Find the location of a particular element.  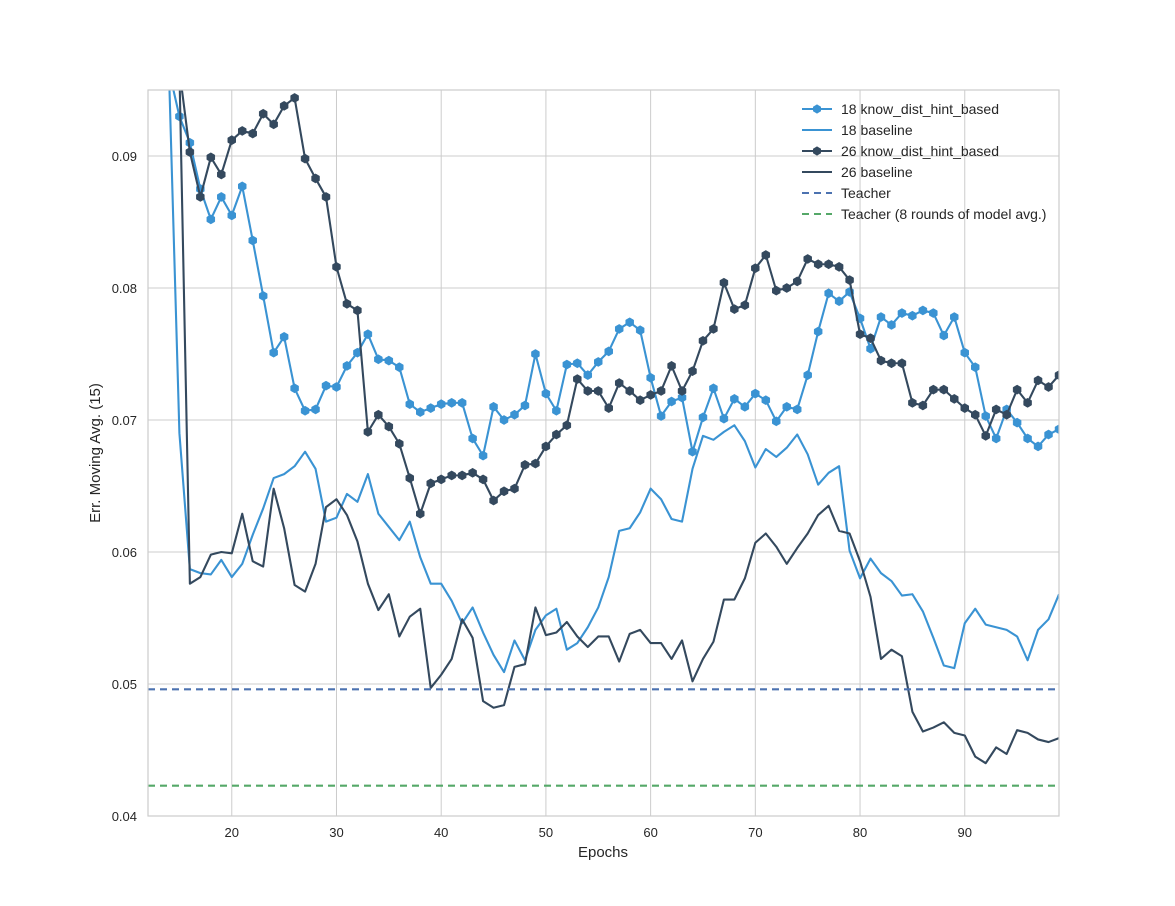

legend-entry: Teacher is located at coordinates (846, 193).